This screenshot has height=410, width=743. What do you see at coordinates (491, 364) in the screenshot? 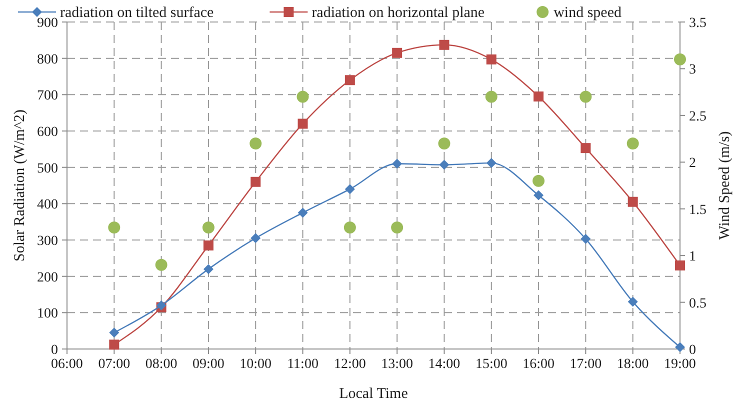
I see `x-tick-label: 15:00` at bounding box center [491, 364].